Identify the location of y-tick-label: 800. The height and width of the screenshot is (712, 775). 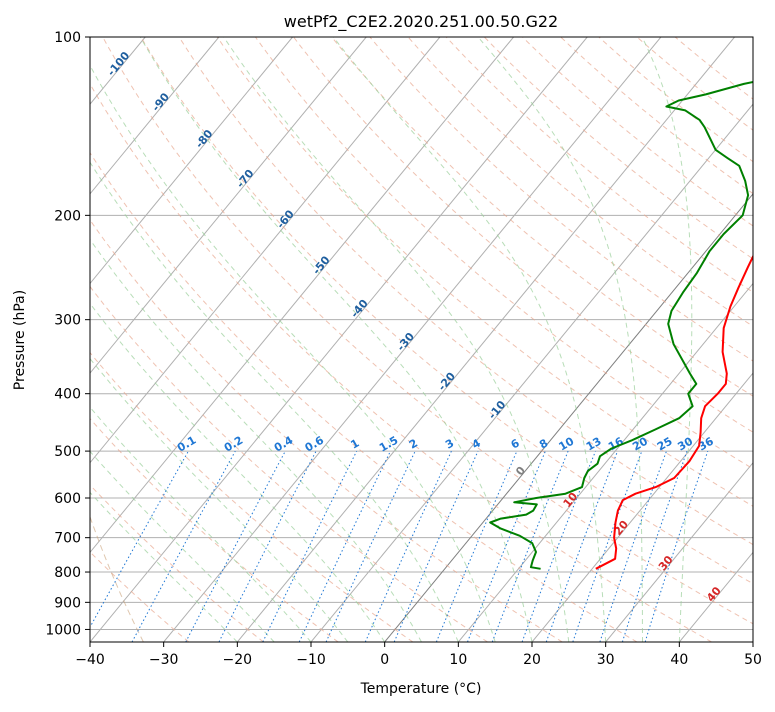
(67, 573).